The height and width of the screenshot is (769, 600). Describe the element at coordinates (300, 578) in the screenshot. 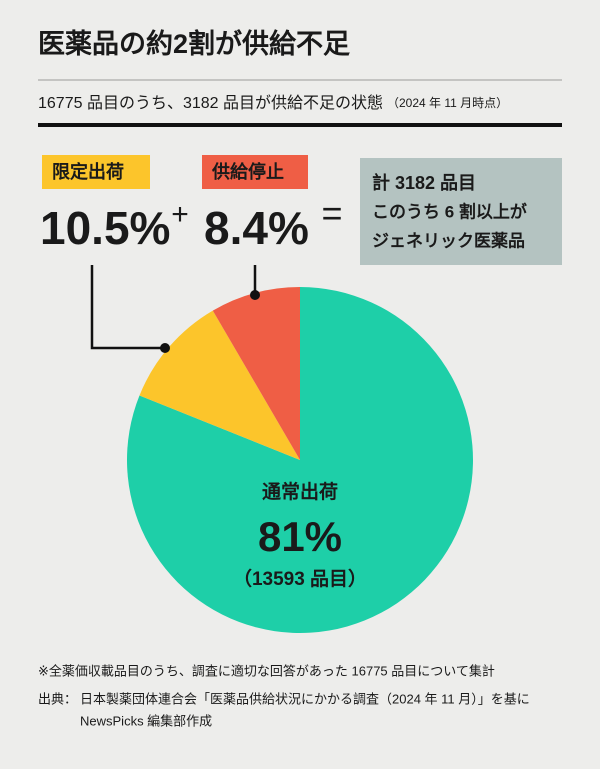

I see `count-label: （13593 品目）` at that location.